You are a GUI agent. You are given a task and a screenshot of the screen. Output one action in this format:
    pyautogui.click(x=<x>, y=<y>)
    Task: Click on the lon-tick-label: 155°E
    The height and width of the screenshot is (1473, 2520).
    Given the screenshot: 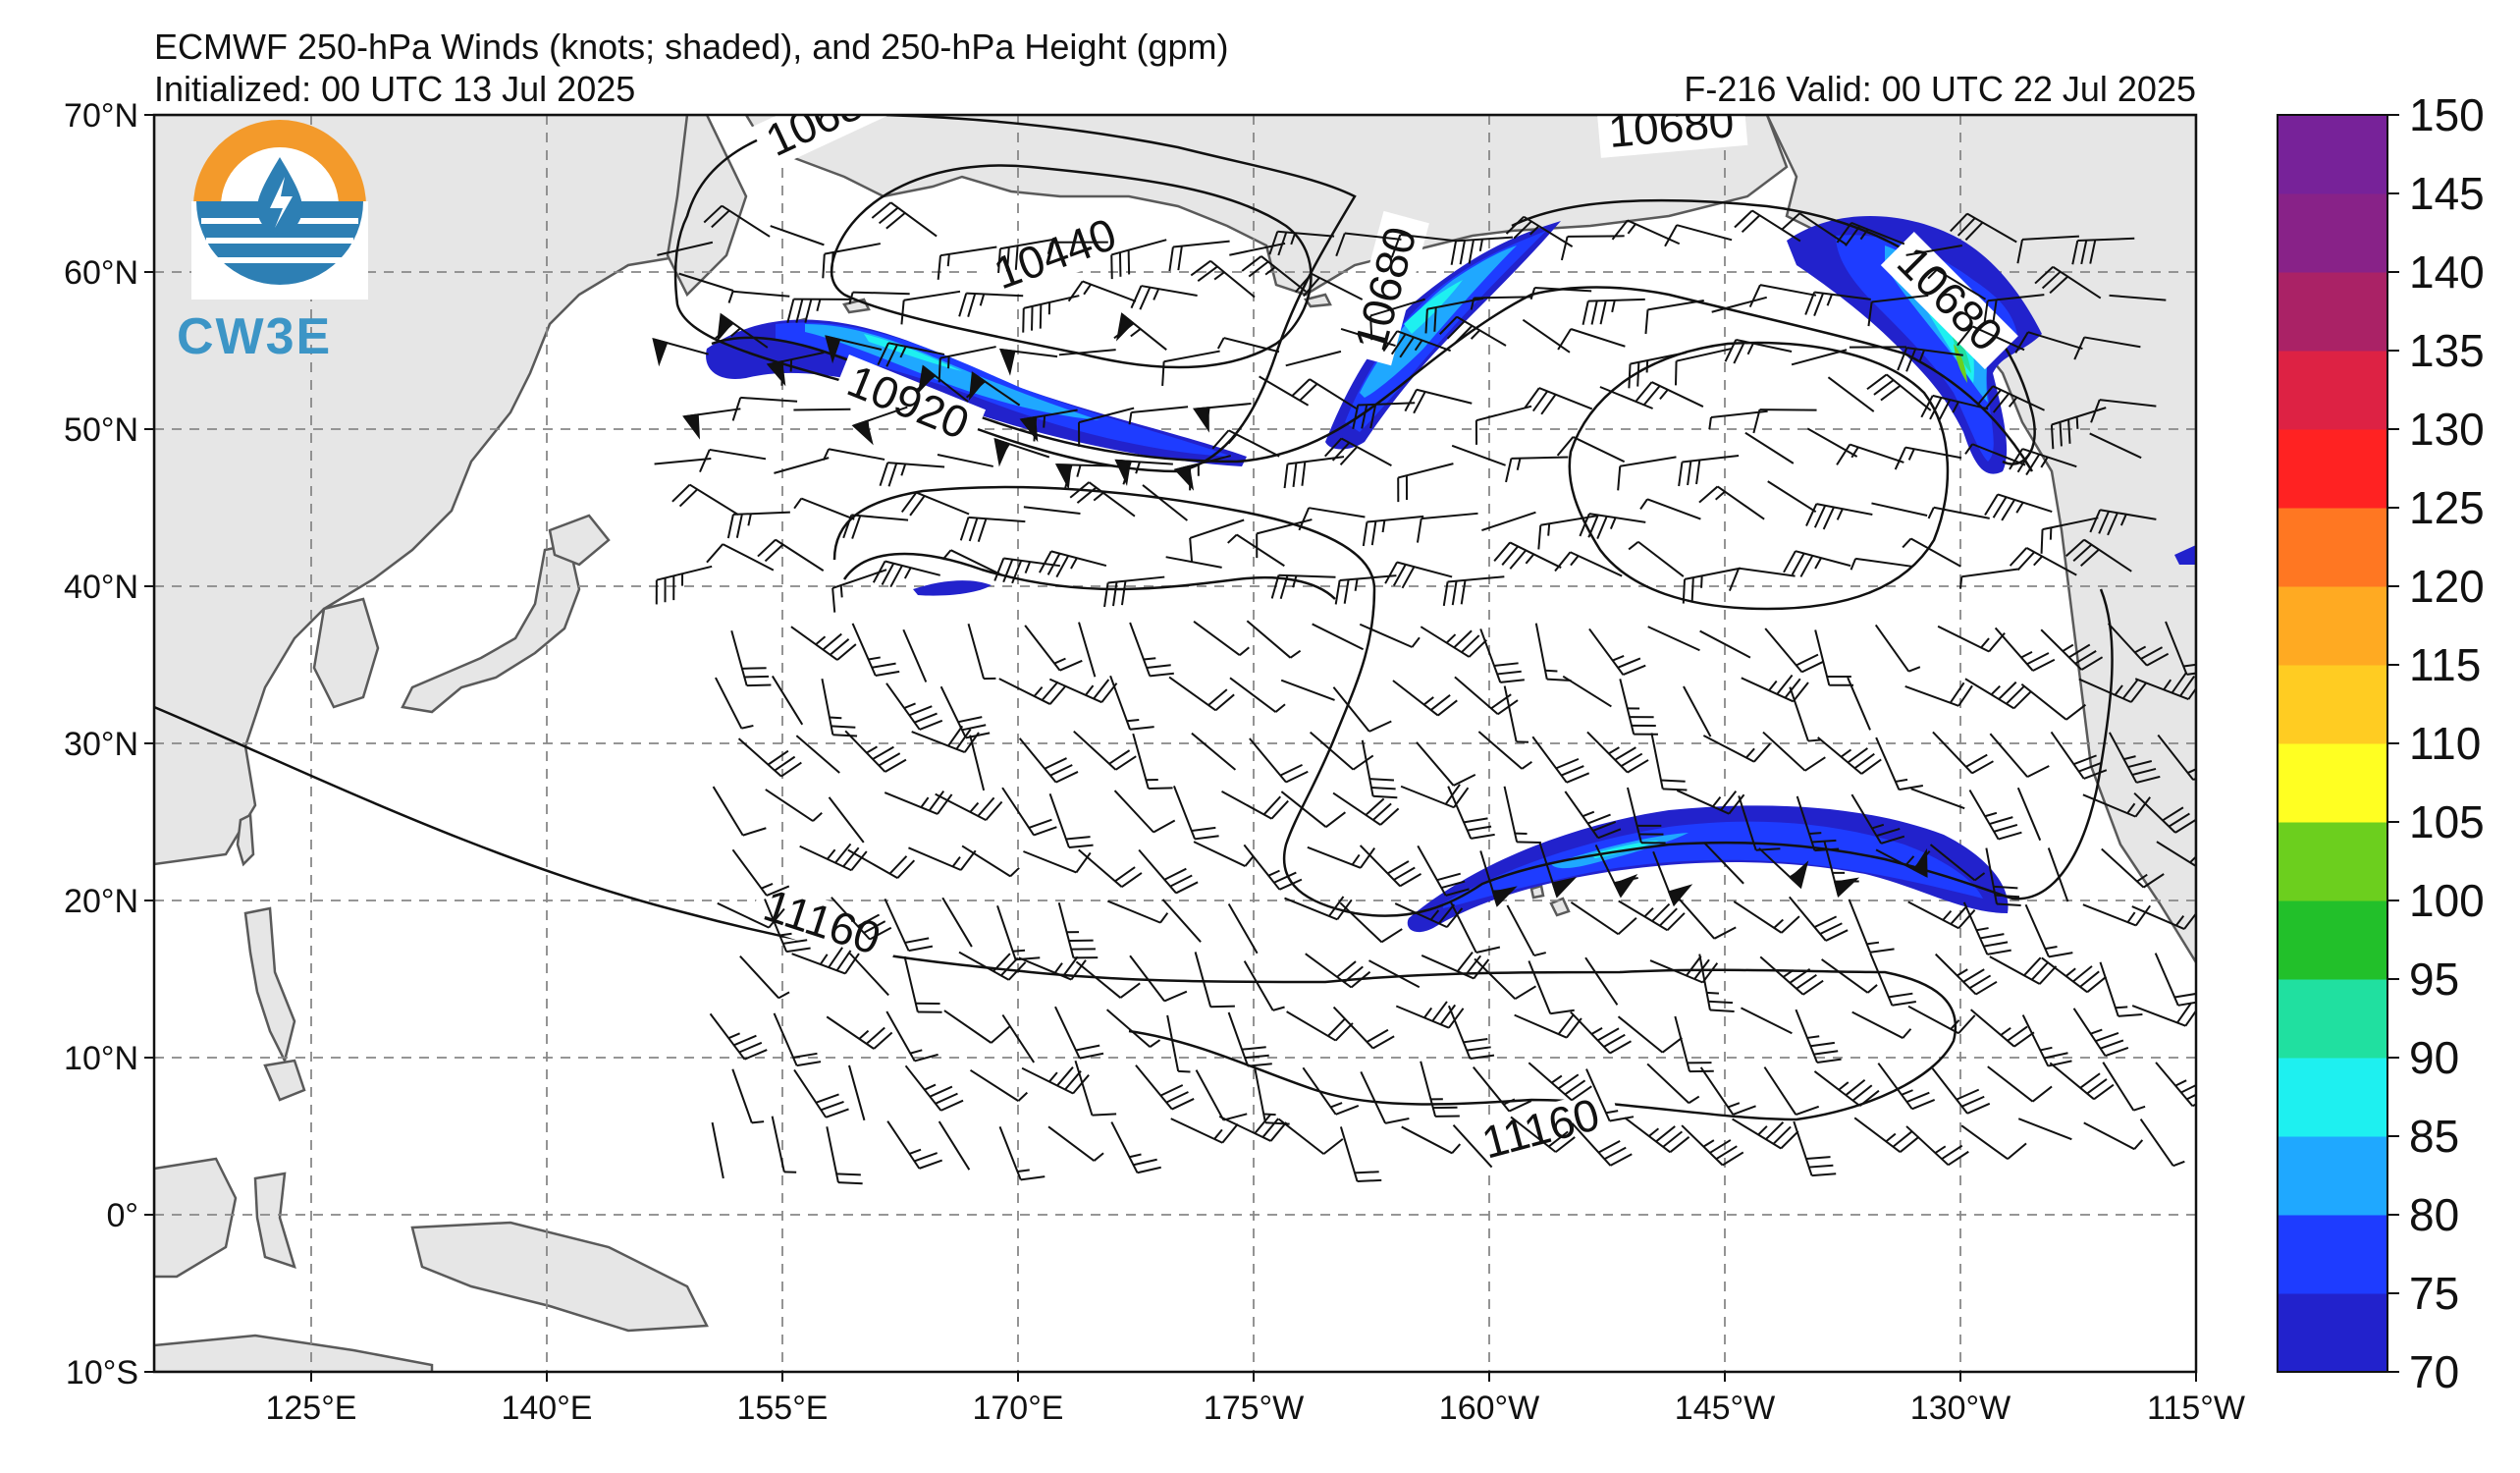 What is the action you would take?
    pyautogui.click(x=782, y=1408)
    